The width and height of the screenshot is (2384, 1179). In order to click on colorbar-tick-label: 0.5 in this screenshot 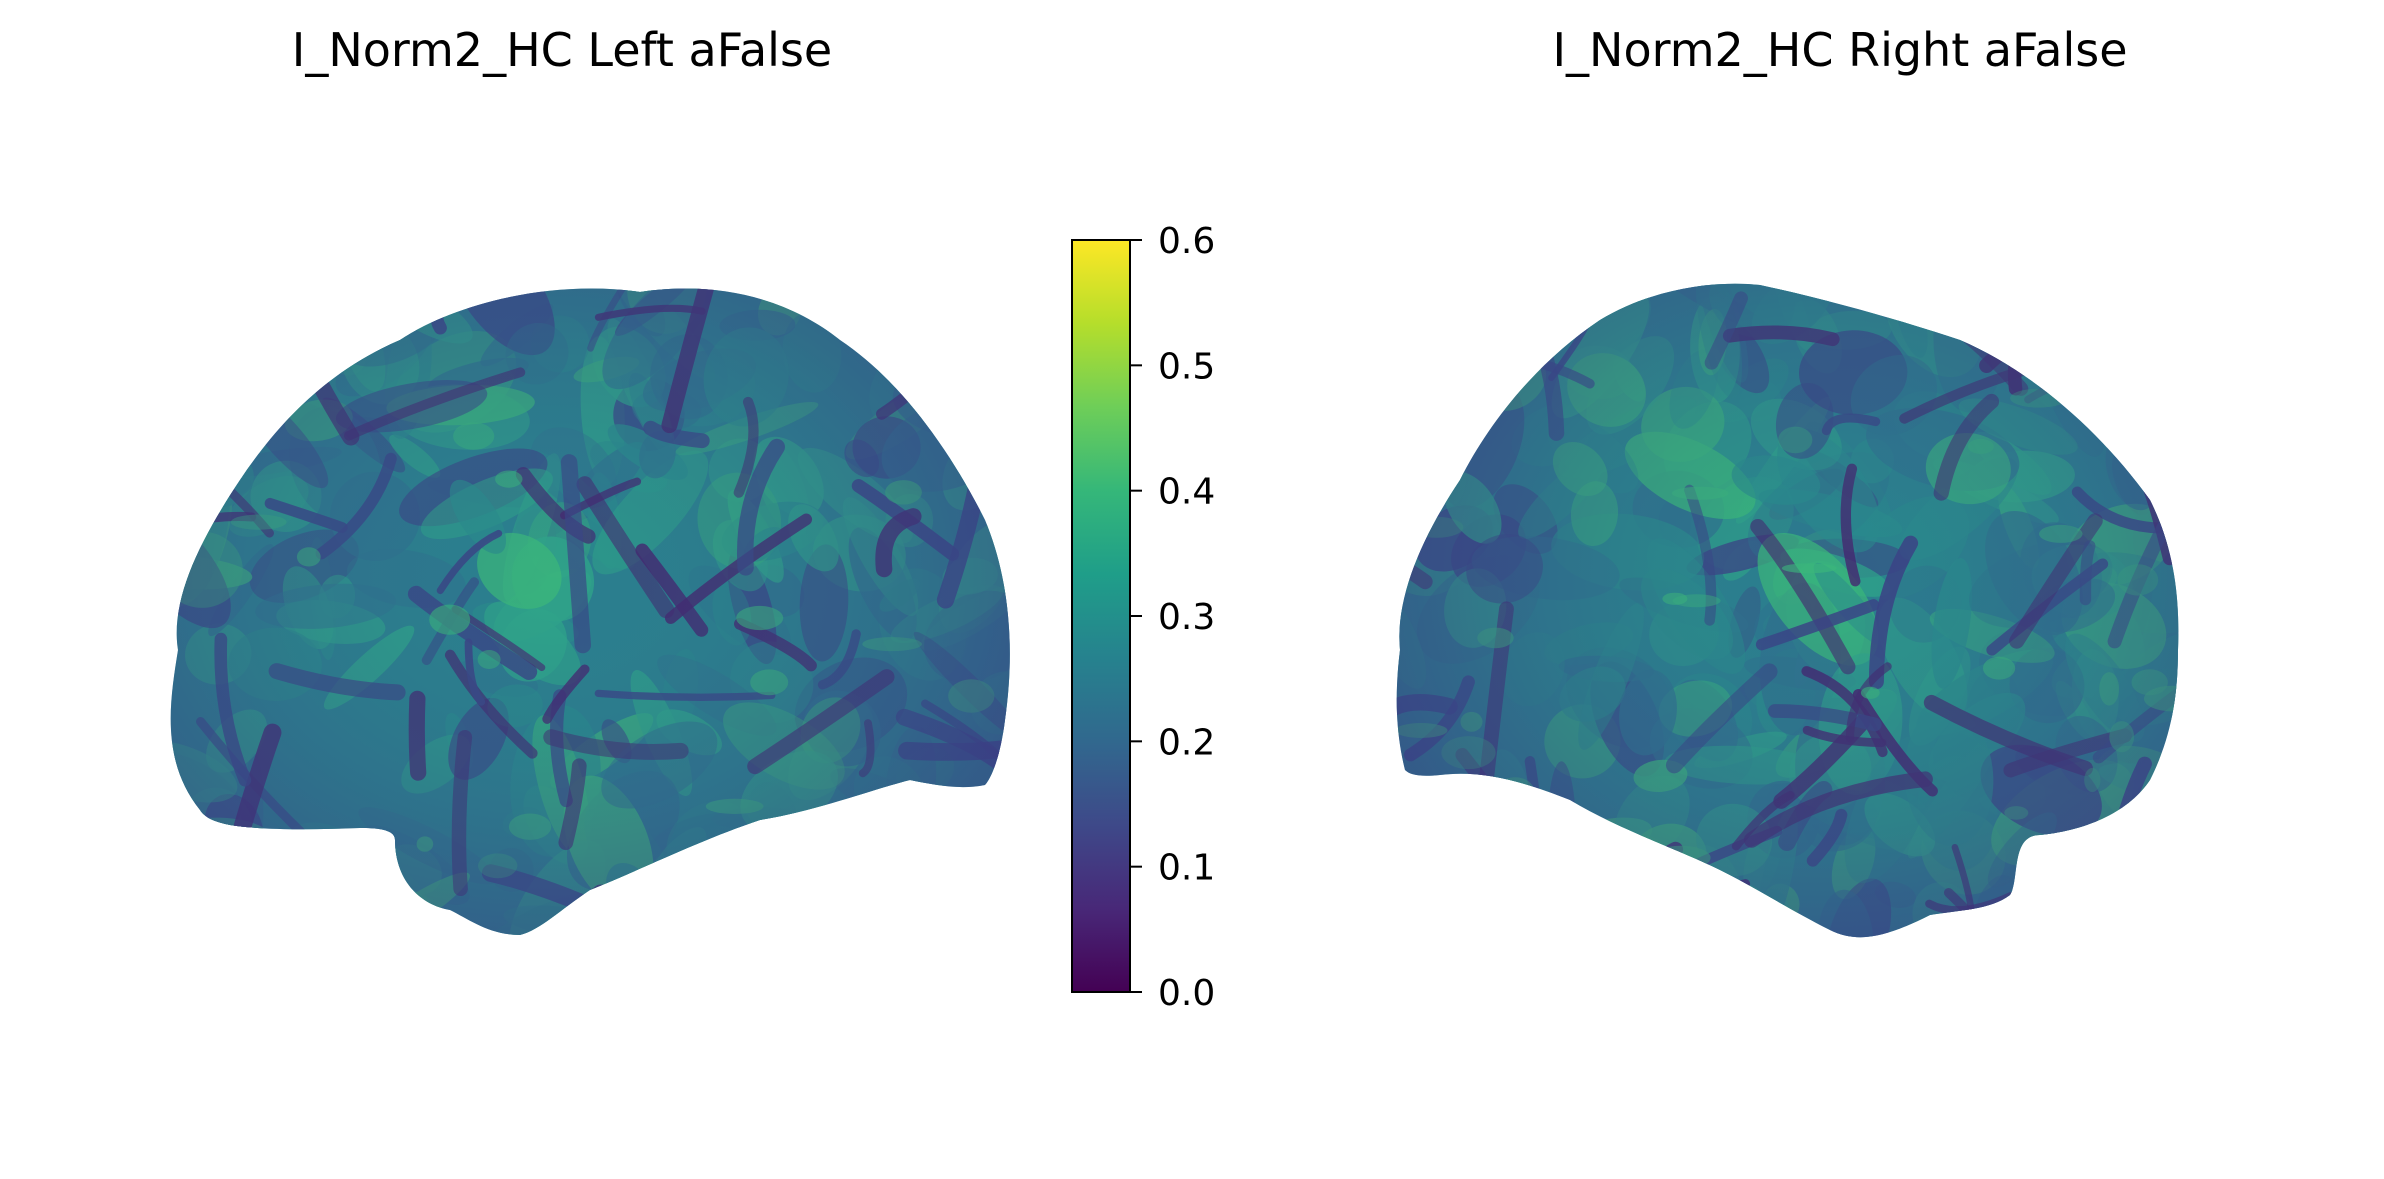, I will do `click(1186, 366)`.